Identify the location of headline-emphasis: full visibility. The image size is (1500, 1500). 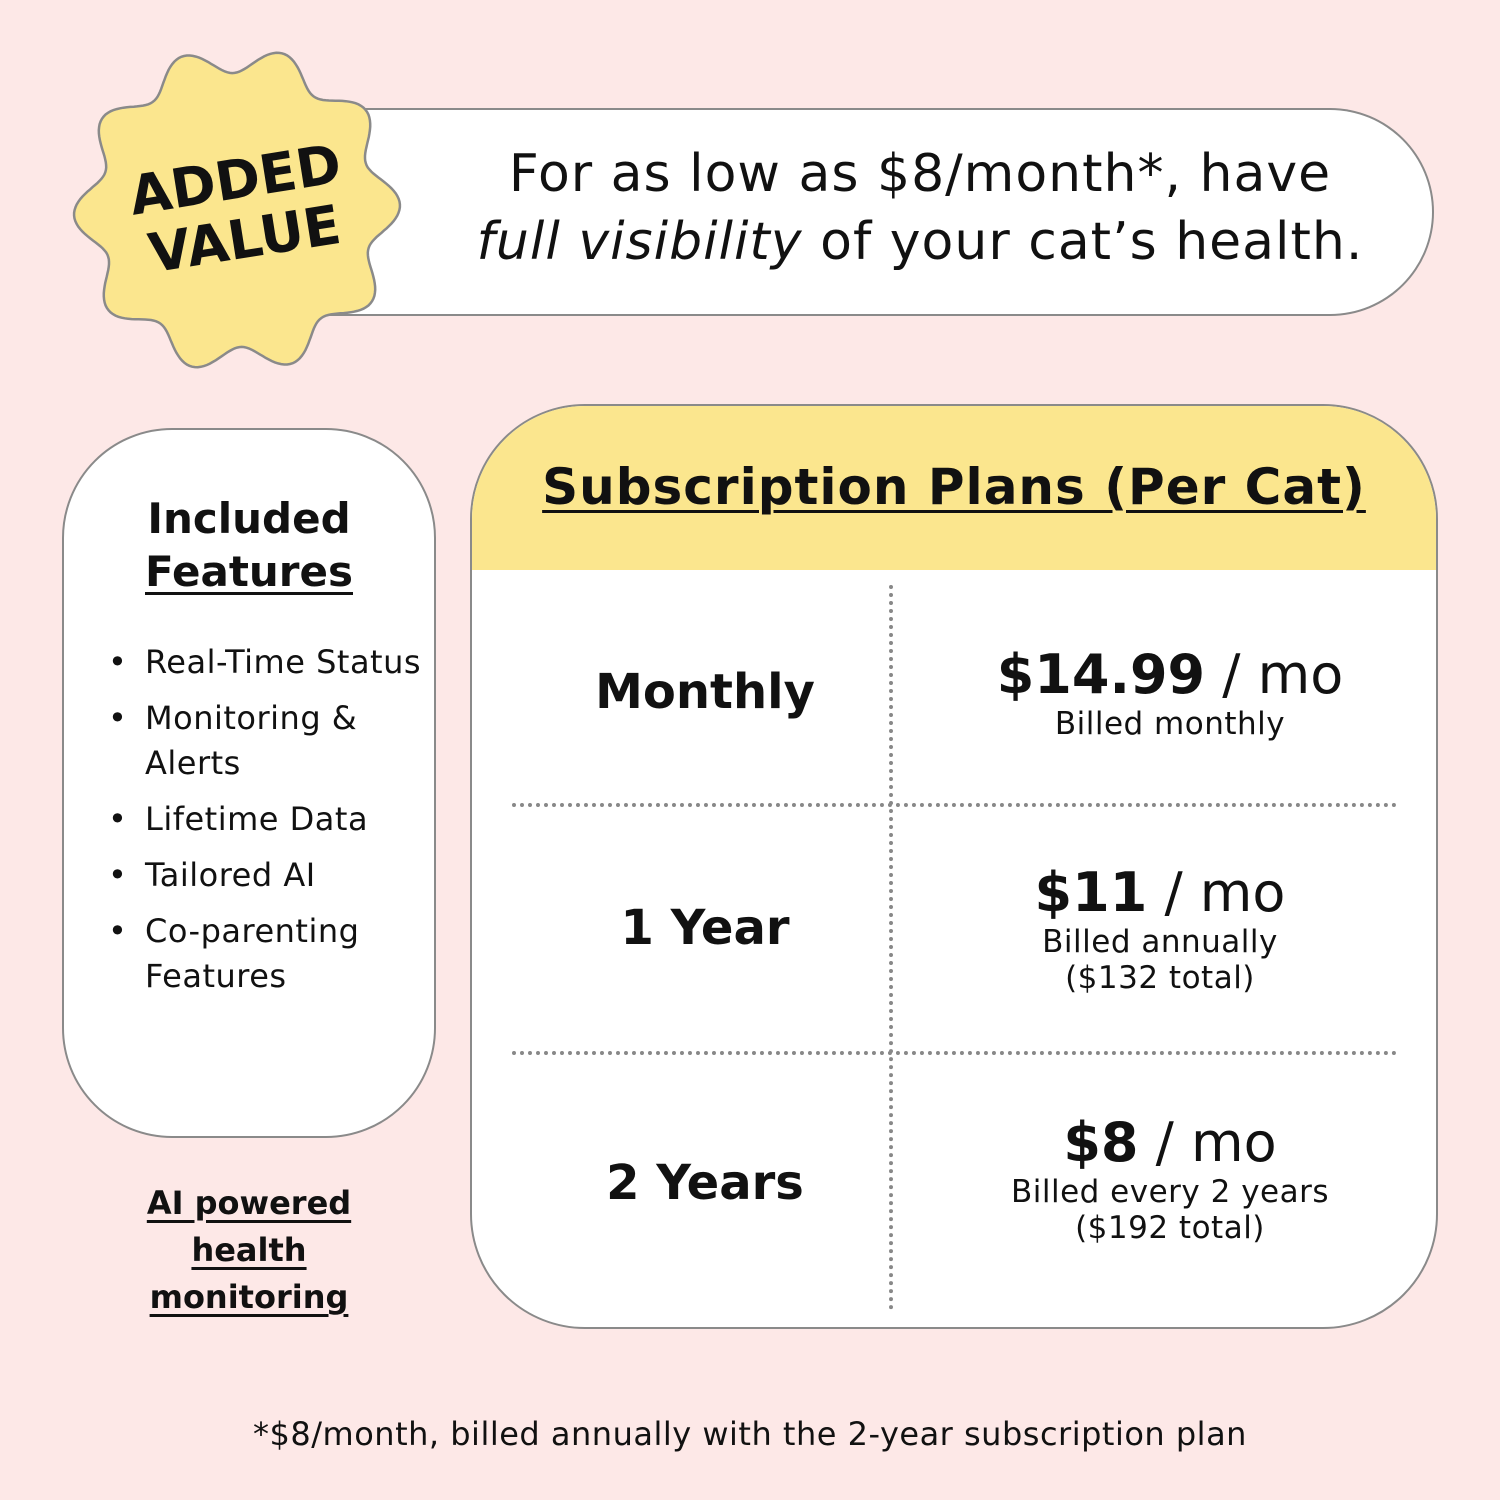
(639, 242).